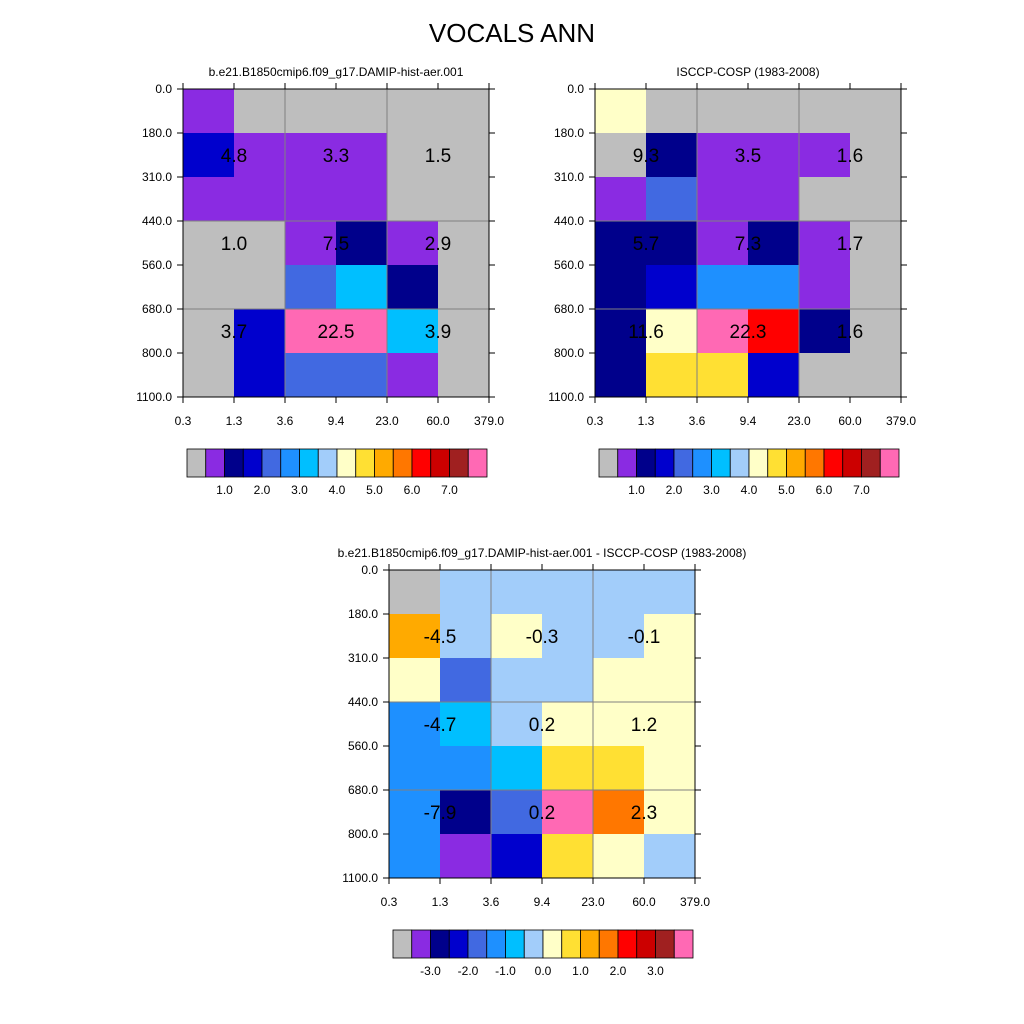  Describe the element at coordinates (505, 971) in the screenshot. I see `colorbar-label: -1.0` at that location.